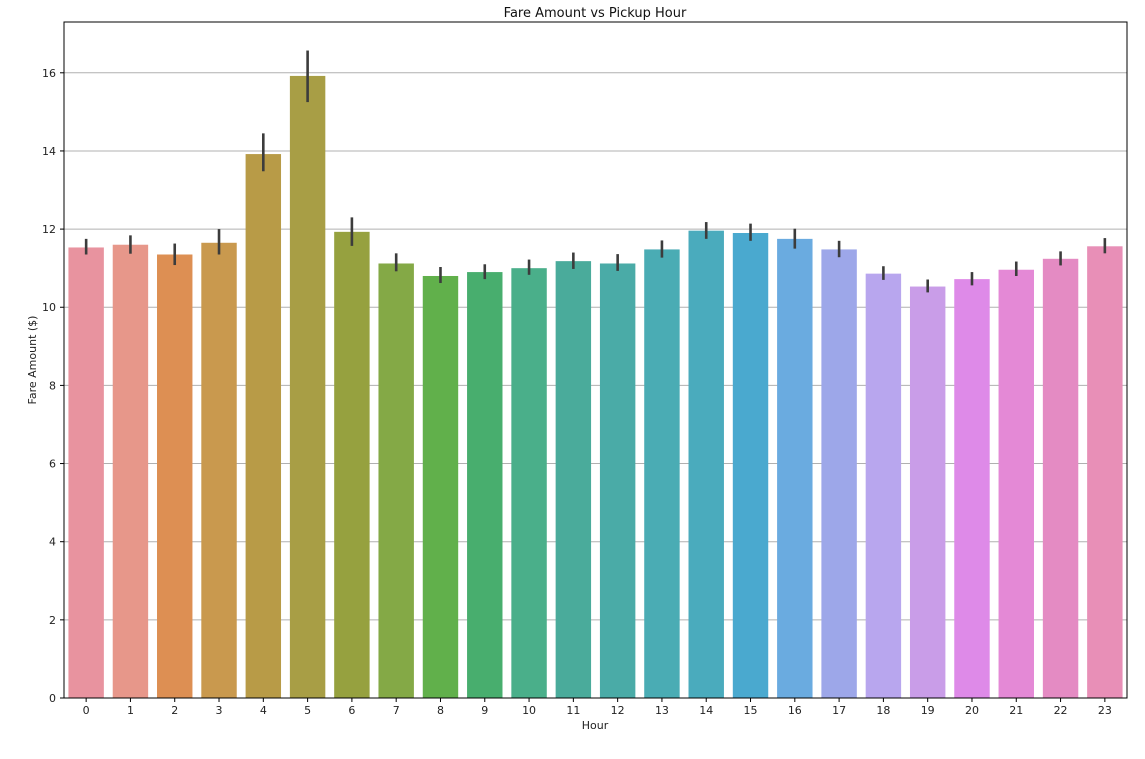 The height and width of the screenshot is (759, 1145). Describe the element at coordinates (219, 710) in the screenshot. I see `x-tick-label: 3` at that location.